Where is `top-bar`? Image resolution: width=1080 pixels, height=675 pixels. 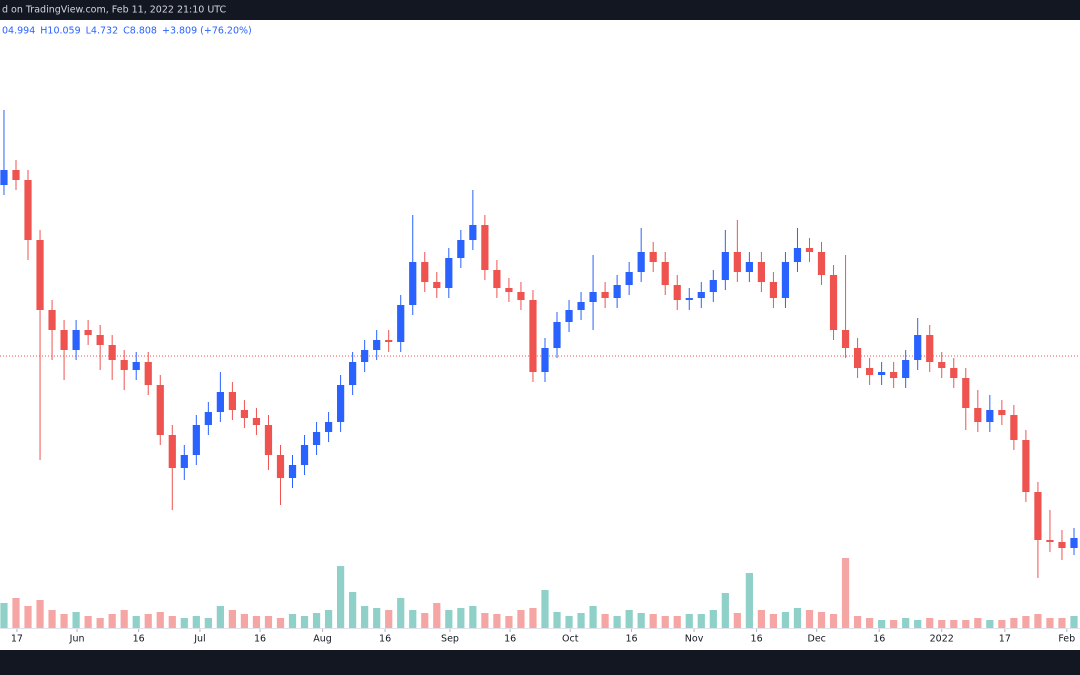
top-bar is located at coordinates (540, 10).